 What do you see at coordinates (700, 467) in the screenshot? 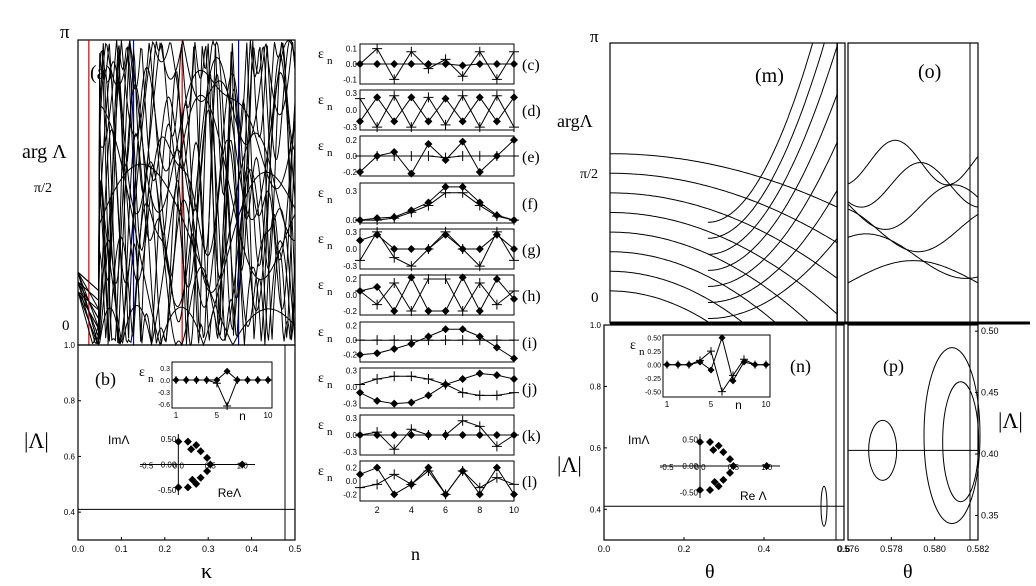
I see `inset-eig-xtick-n-1: 0.0` at bounding box center [700, 467].